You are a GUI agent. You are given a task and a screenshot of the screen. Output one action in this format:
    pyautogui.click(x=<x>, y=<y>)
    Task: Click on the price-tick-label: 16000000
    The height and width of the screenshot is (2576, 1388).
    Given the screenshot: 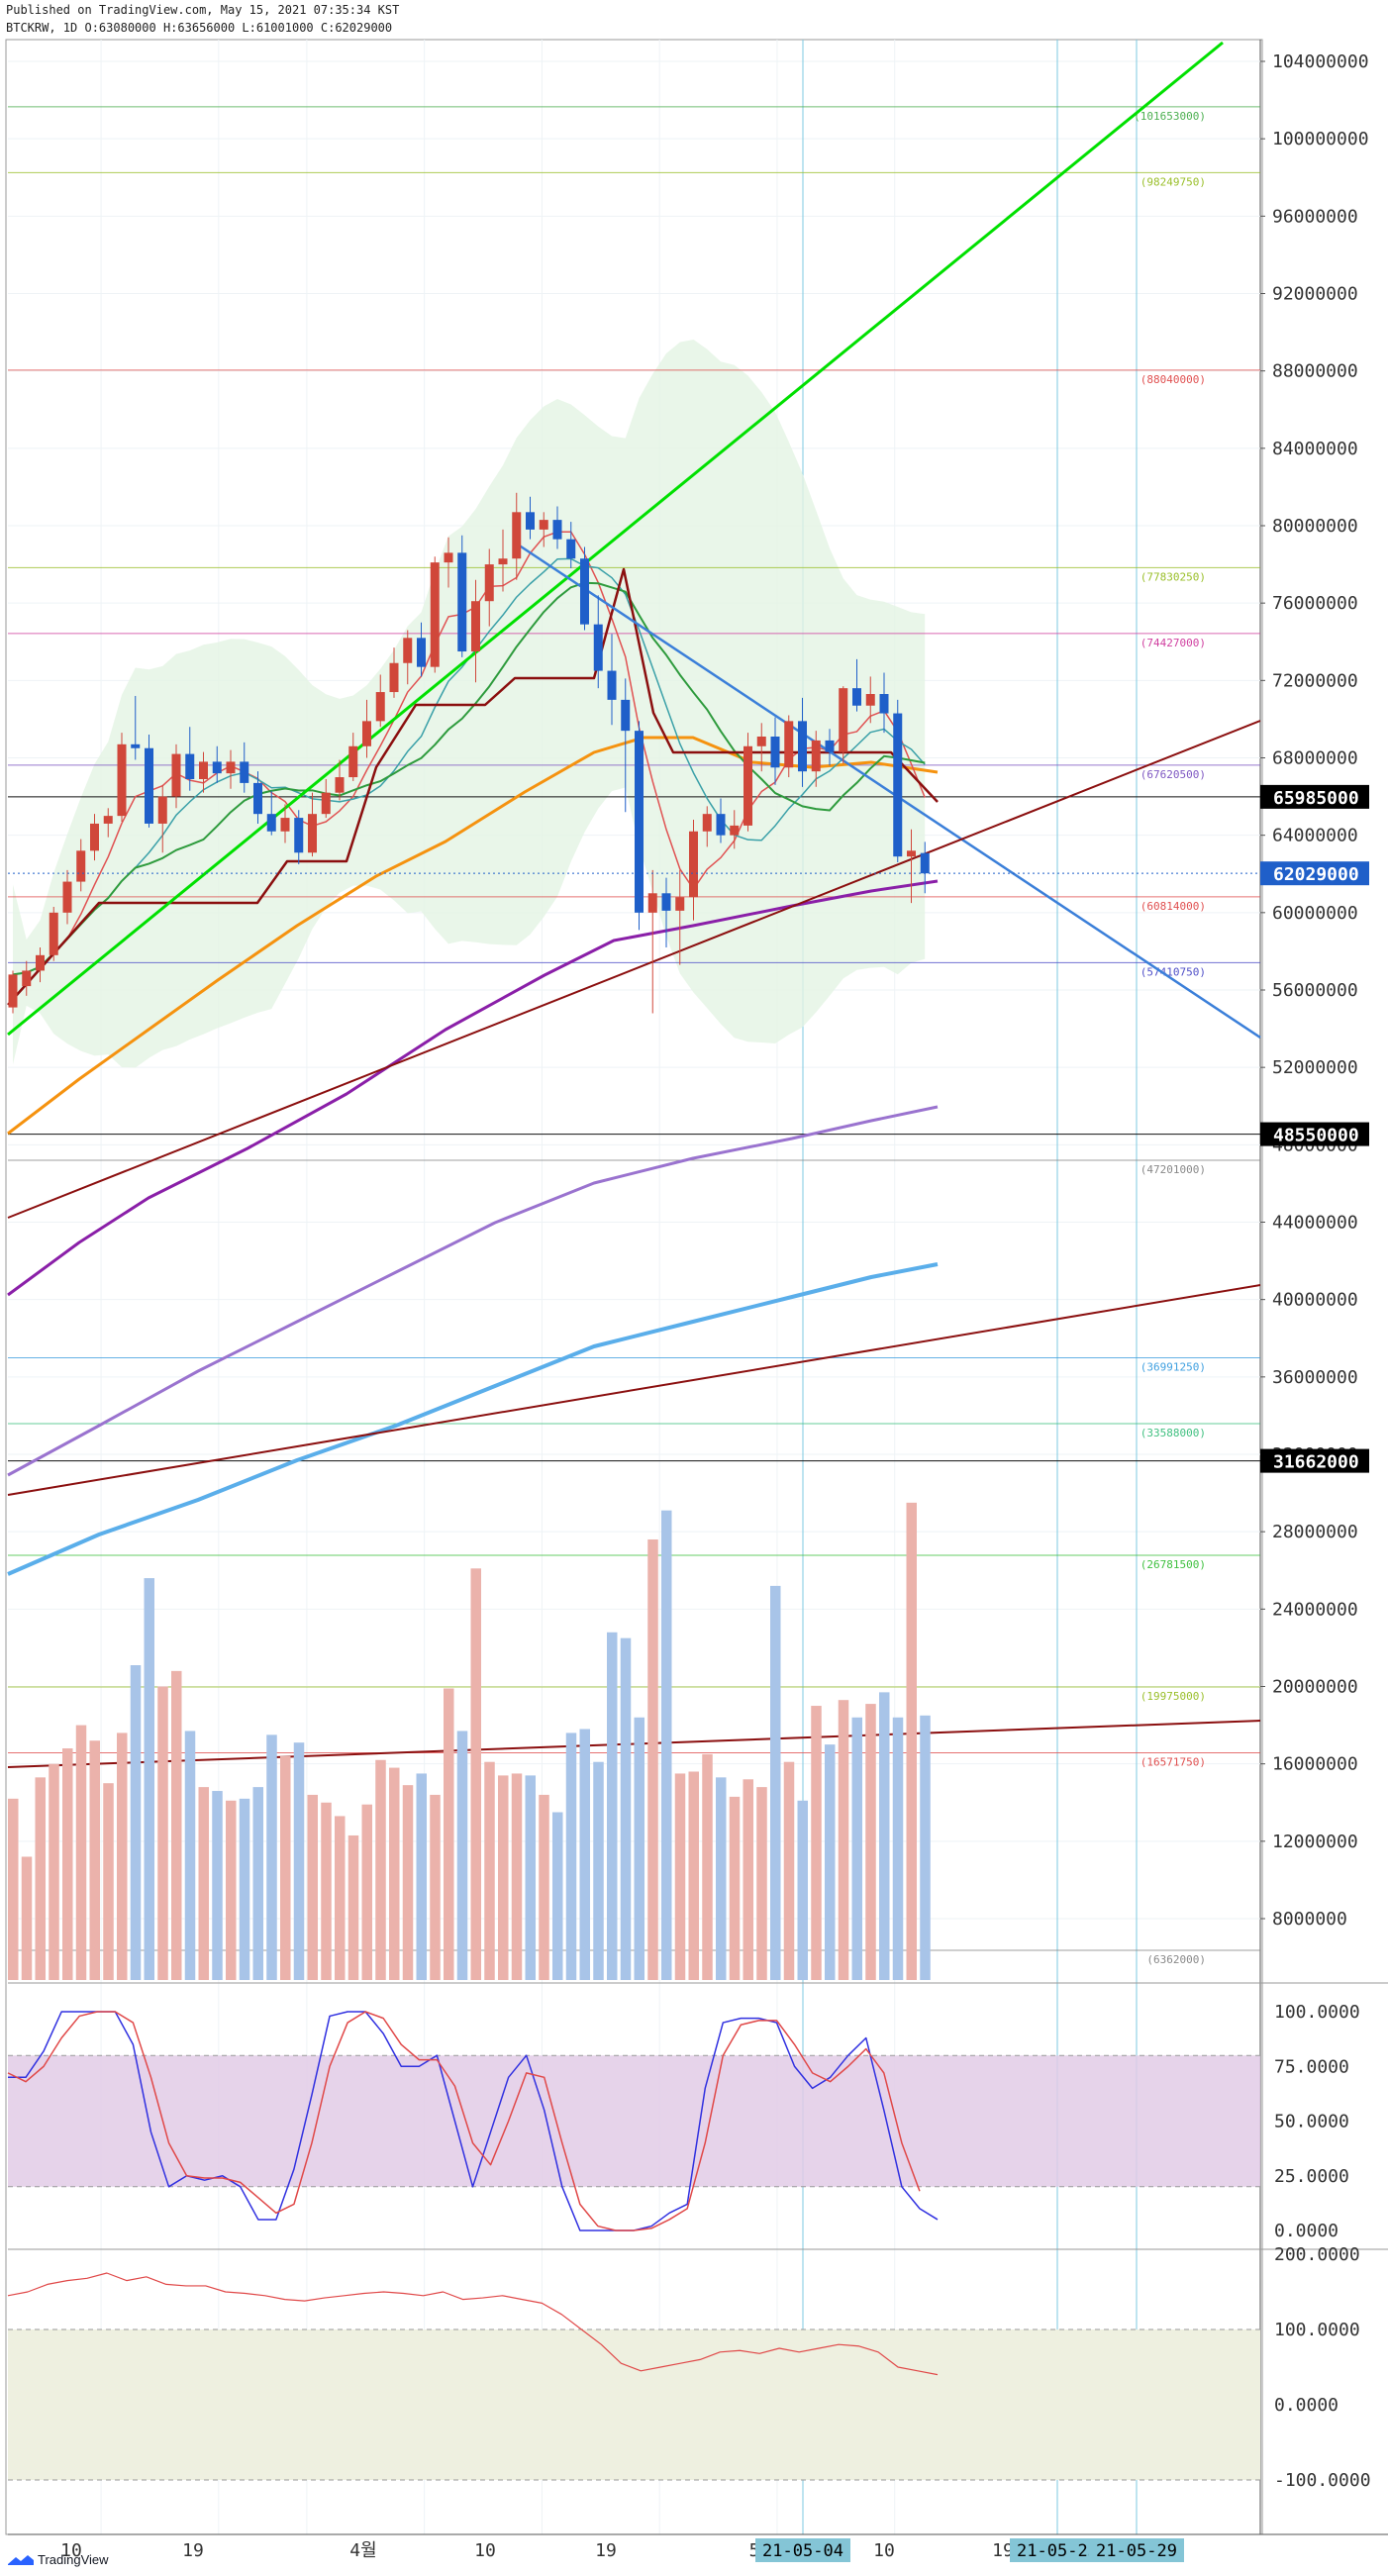 What is the action you would take?
    pyautogui.click(x=1315, y=1765)
    